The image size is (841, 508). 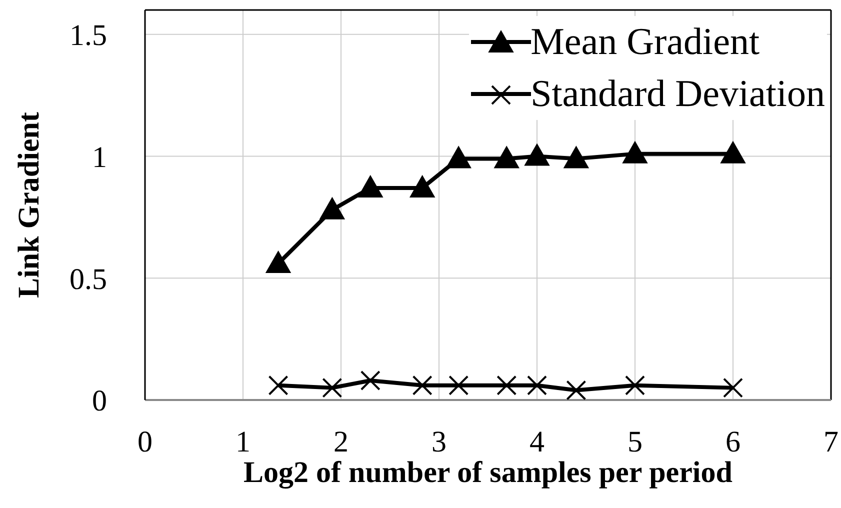 I want to click on legend-label: Mean Gradient, so click(x=645, y=42).